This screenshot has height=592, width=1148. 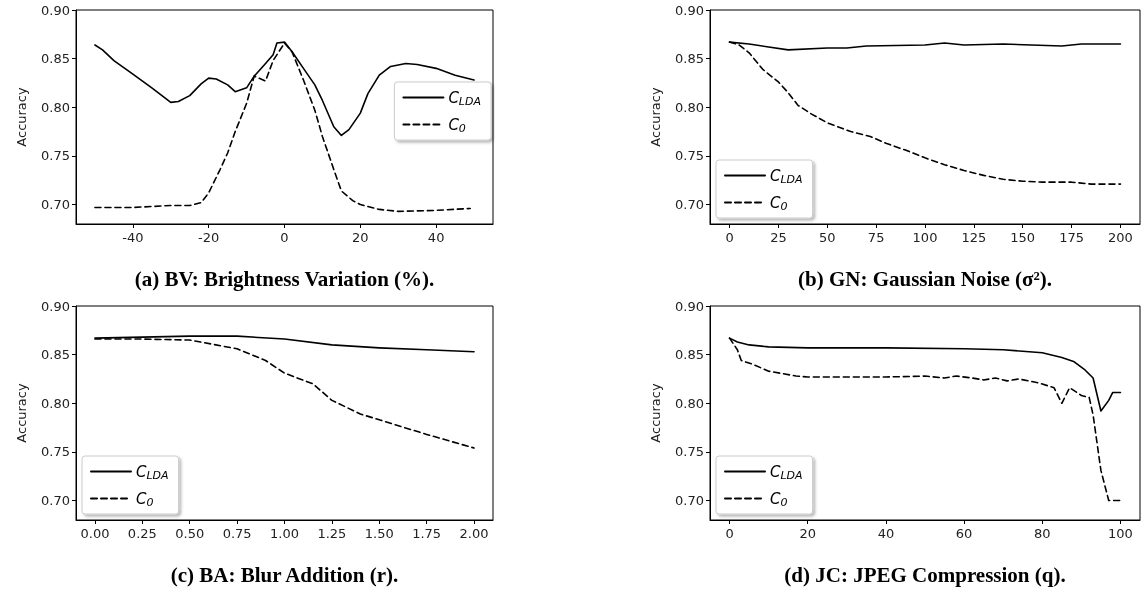 What do you see at coordinates (1042, 533) in the screenshot?
I see `x-tick-label: 80` at bounding box center [1042, 533].